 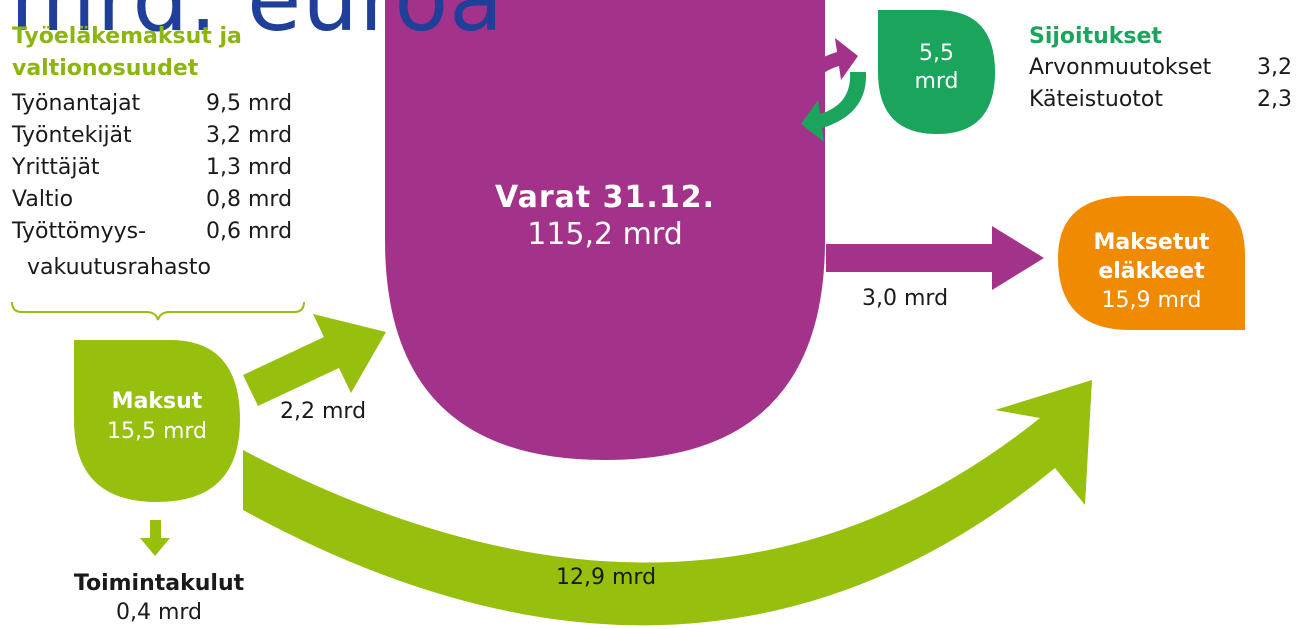 I want to click on assets-value: 115,2 mrd, so click(x=605, y=234).